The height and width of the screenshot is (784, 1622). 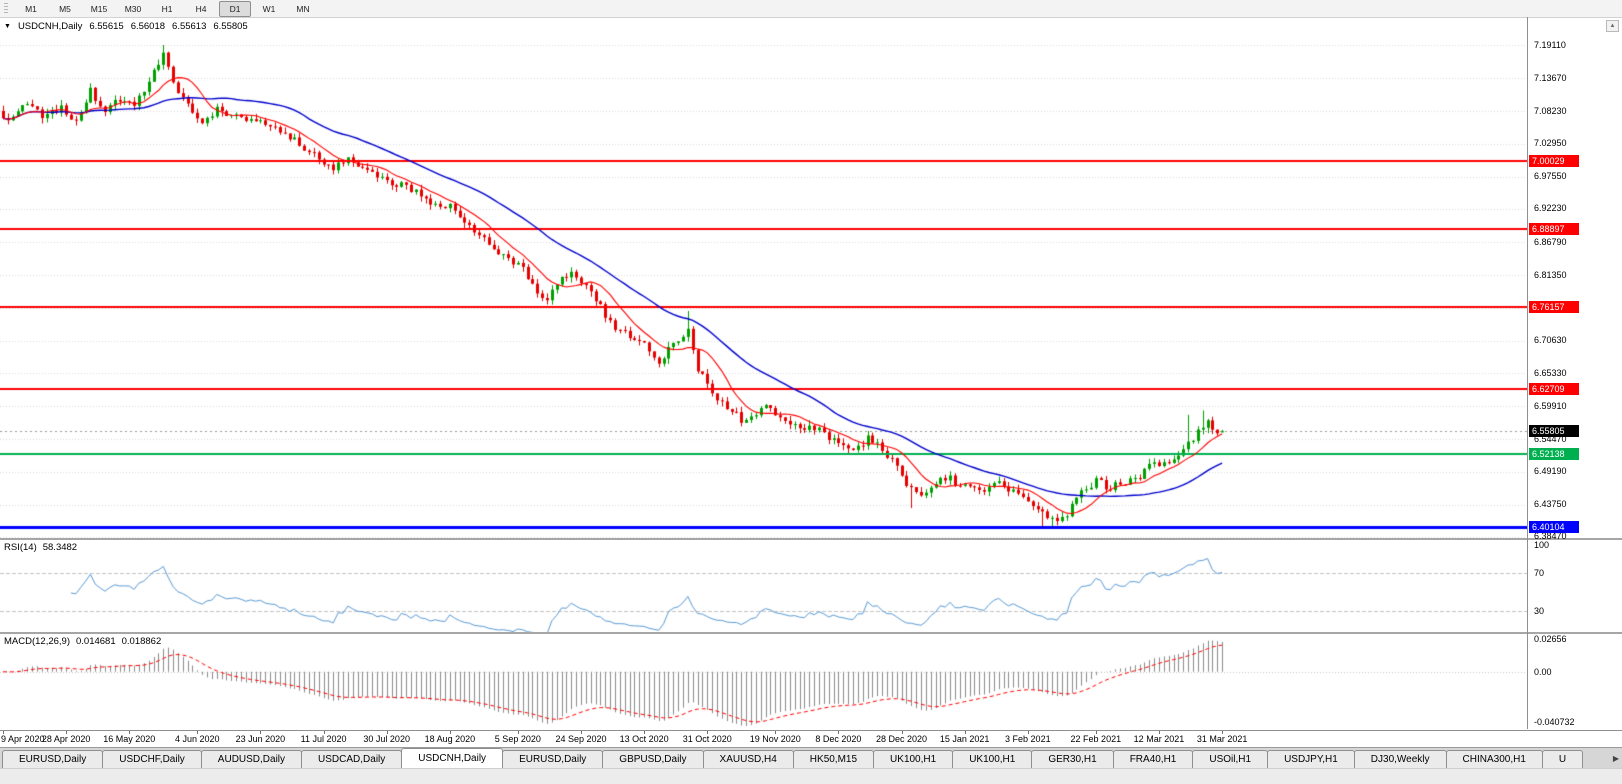 What do you see at coordinates (235, 8) in the screenshot?
I see `timeframe-button-d1: D1` at bounding box center [235, 8].